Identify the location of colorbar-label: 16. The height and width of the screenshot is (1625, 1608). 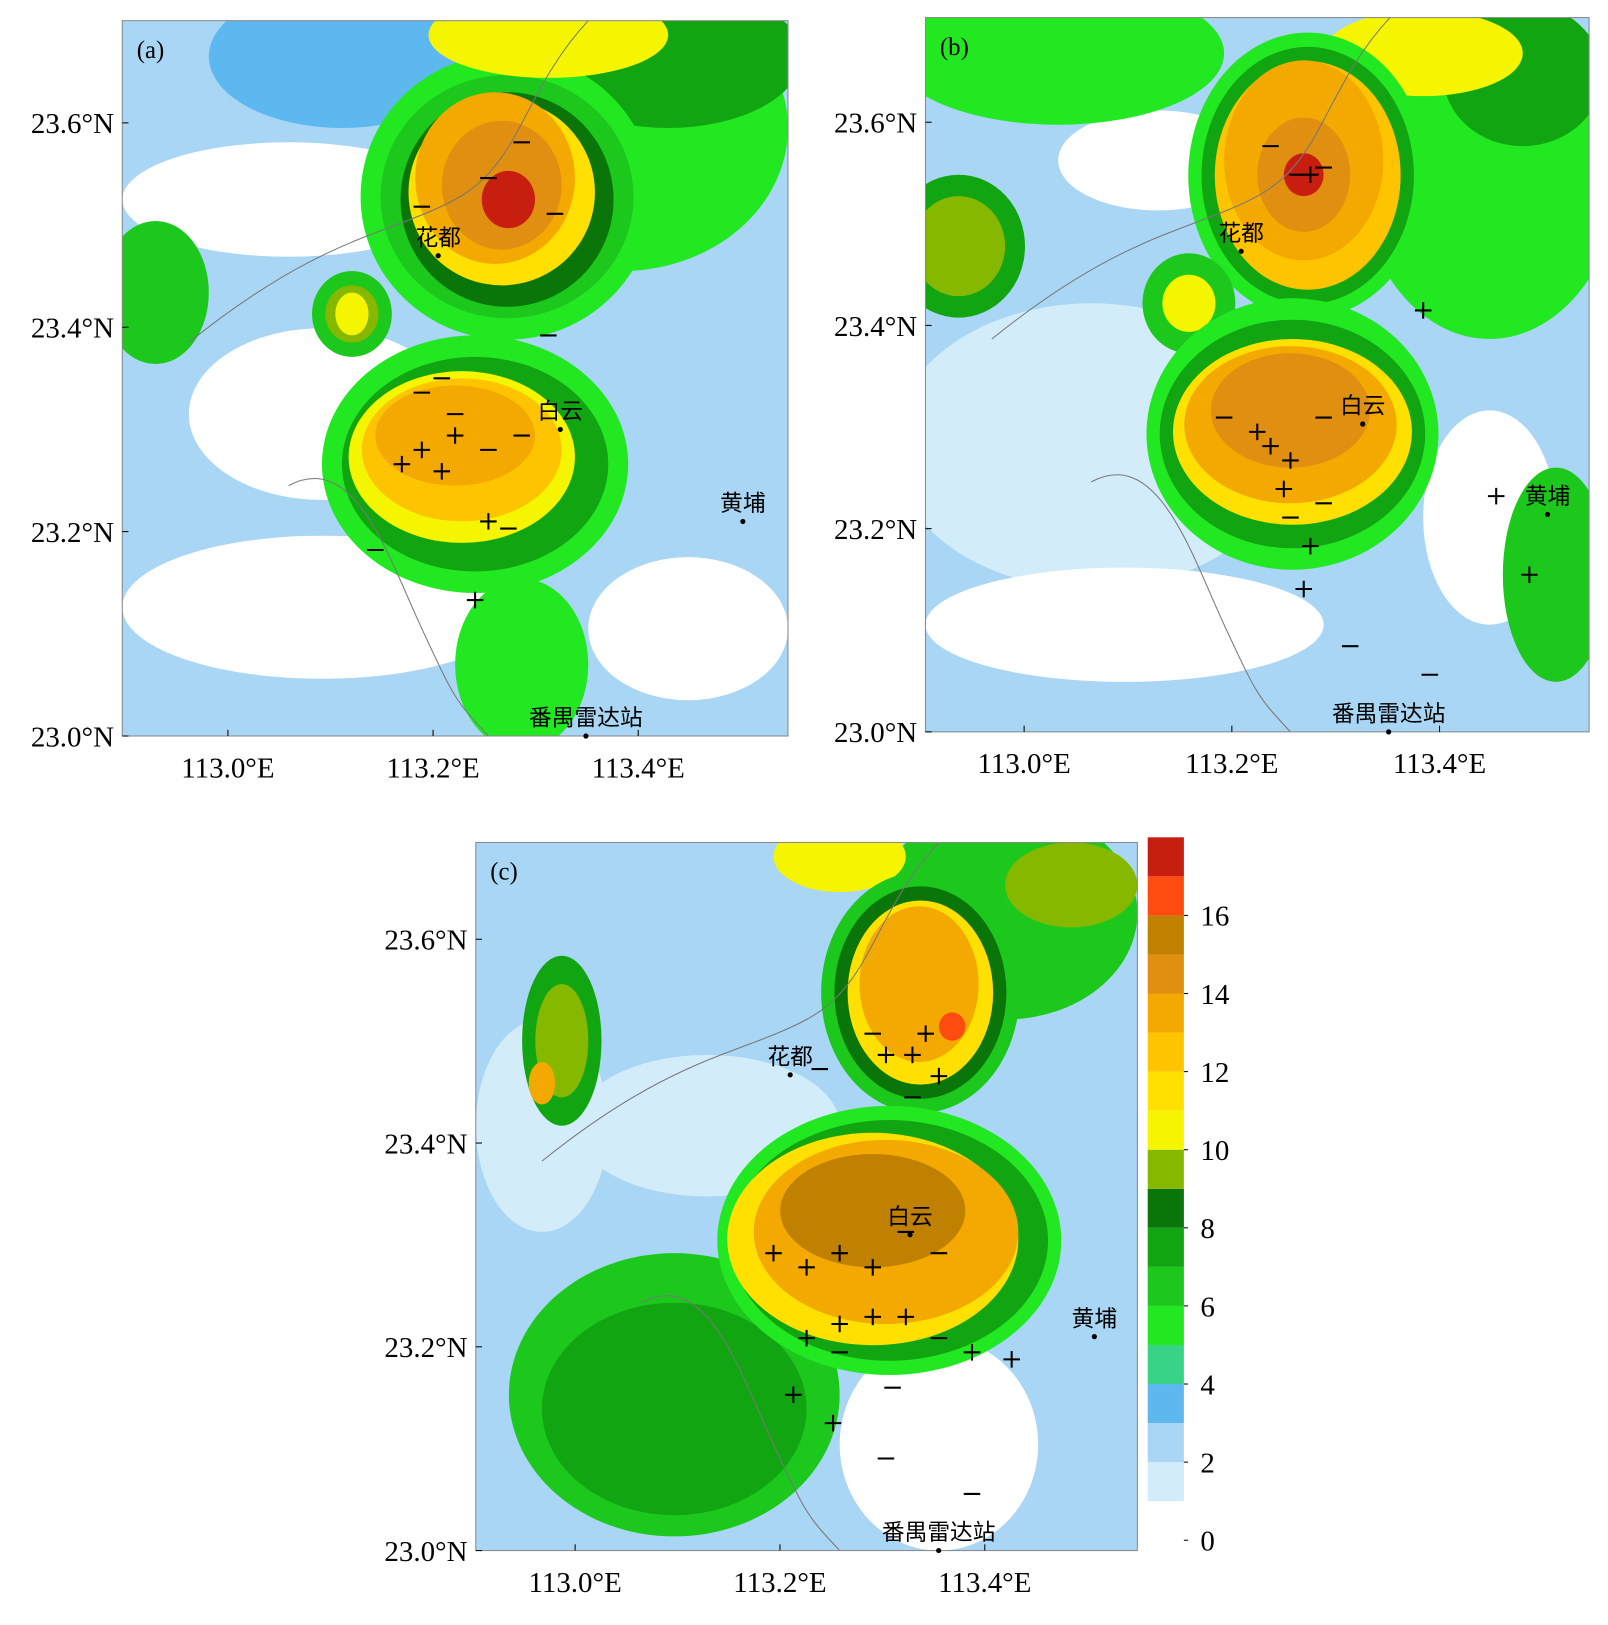
(1214, 917).